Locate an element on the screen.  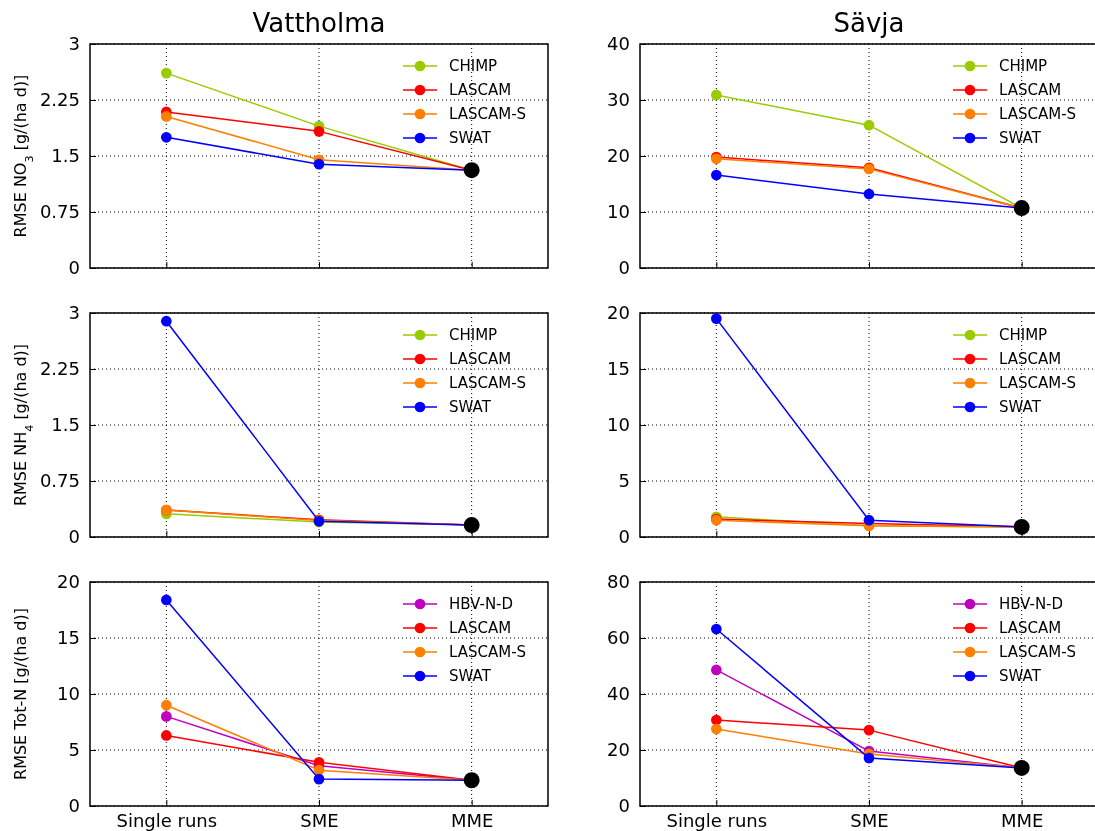
y-tick-label: 60 is located at coordinates (618, 638).